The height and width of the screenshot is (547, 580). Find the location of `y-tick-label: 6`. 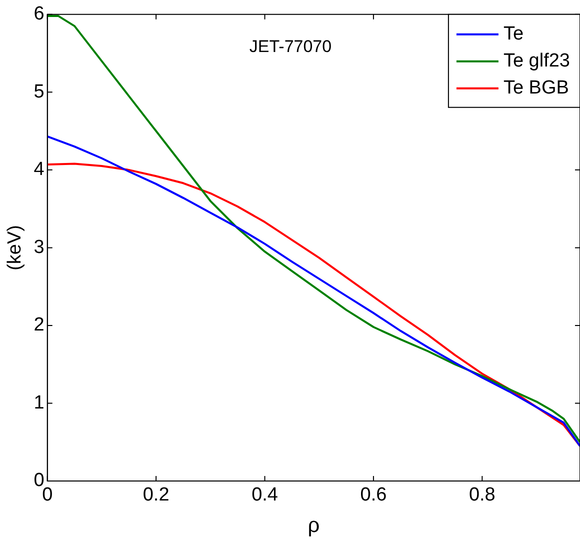

y-tick-label: 6 is located at coordinates (39, 14).